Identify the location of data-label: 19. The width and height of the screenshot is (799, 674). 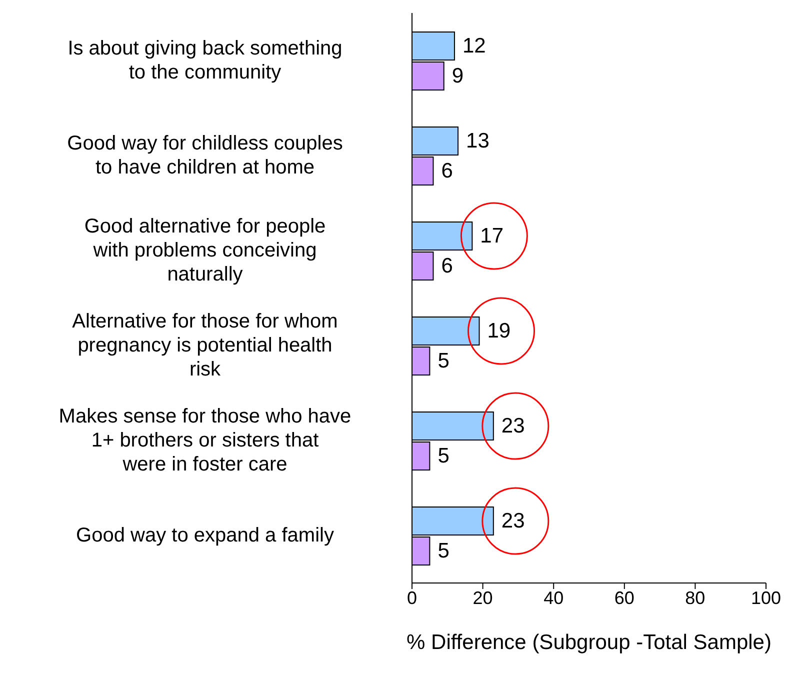
(499, 331).